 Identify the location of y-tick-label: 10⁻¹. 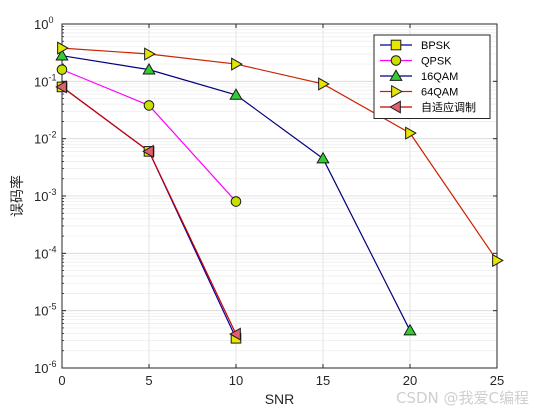
(45, 80).